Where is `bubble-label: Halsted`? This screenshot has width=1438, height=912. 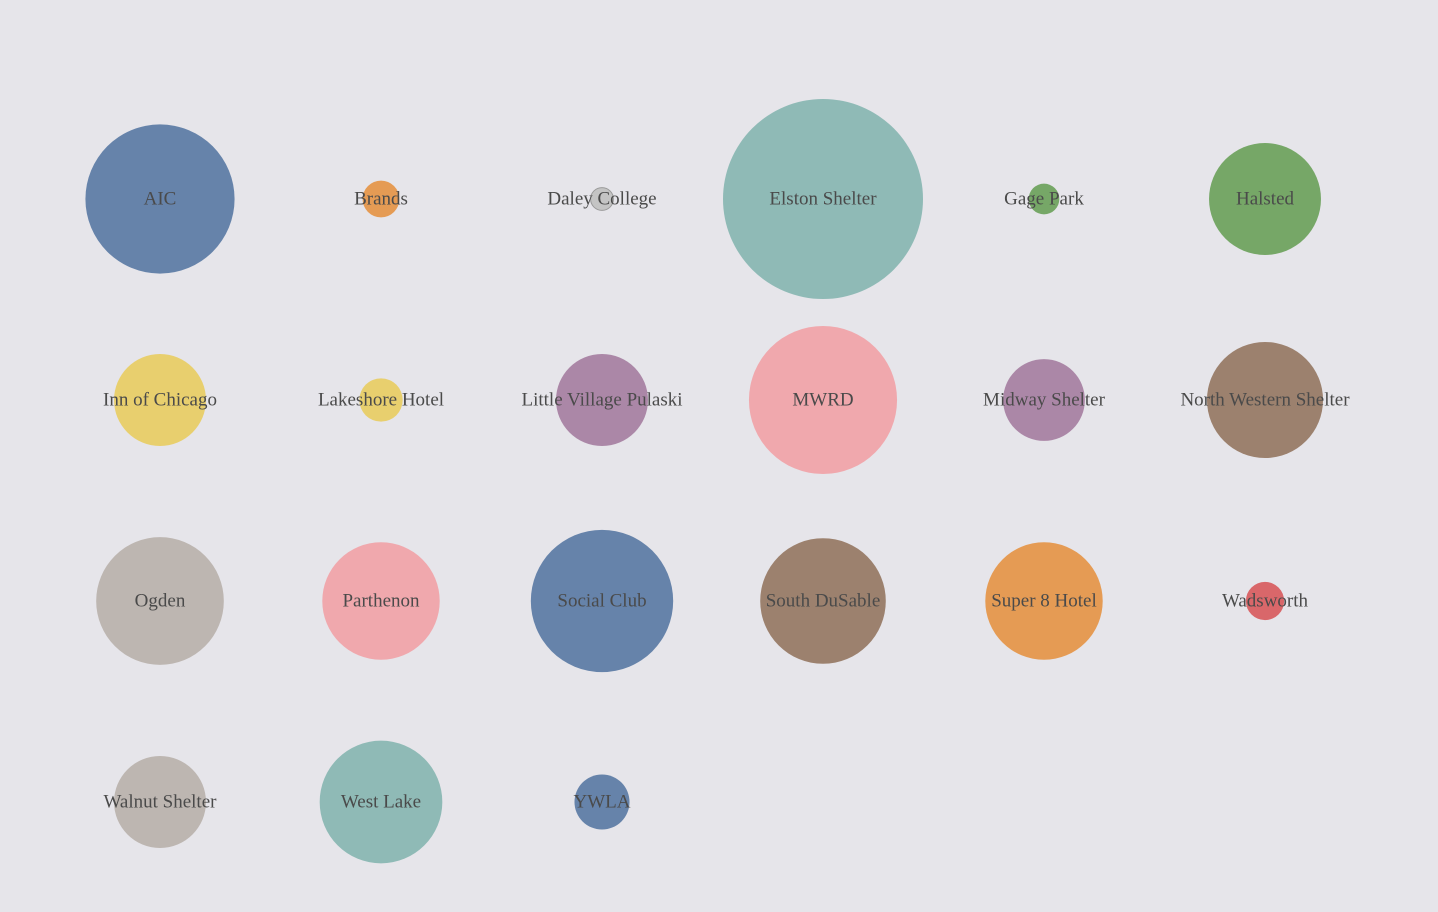
bubble-label: Halsted is located at coordinates (1265, 198).